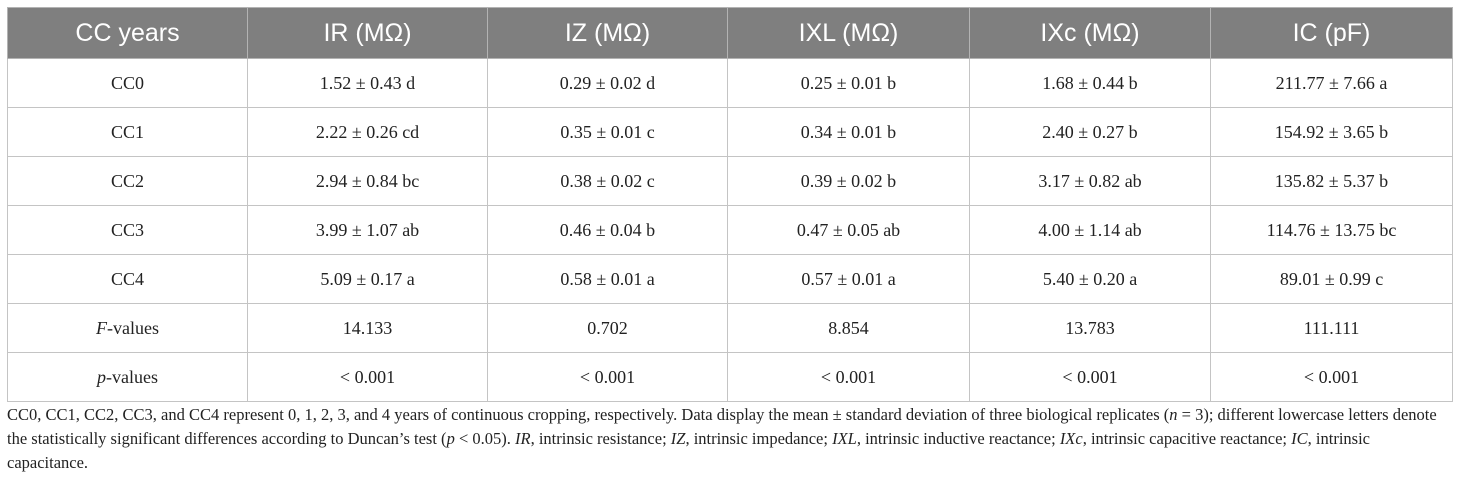 This screenshot has width=1460, height=484. What do you see at coordinates (523, 438) in the screenshot?
I see `footnote-ir-abbr: IR` at bounding box center [523, 438].